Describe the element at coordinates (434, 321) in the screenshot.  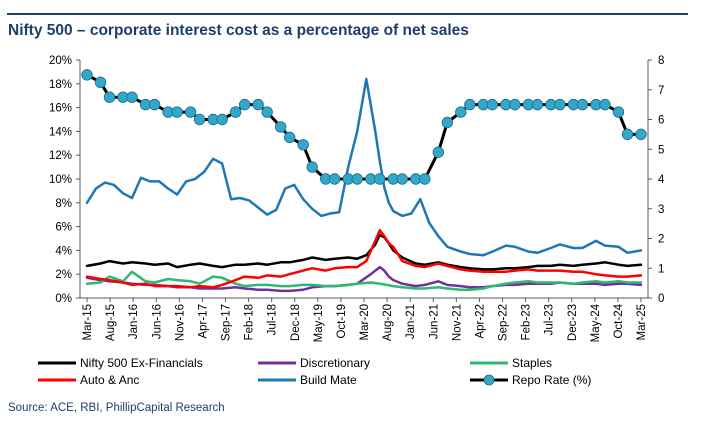
I see `x-tick-label: Jun-21` at that location.